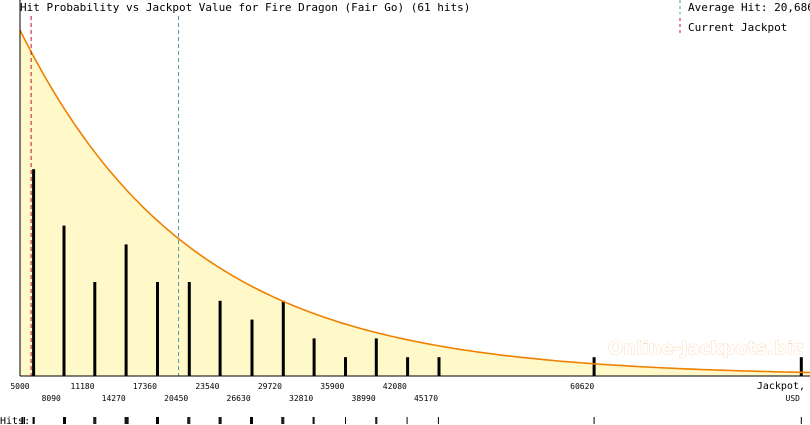 This screenshot has height=425, width=810. What do you see at coordinates (364, 398) in the screenshot?
I see `x-tick-label-bottom-5: 38990` at bounding box center [364, 398].